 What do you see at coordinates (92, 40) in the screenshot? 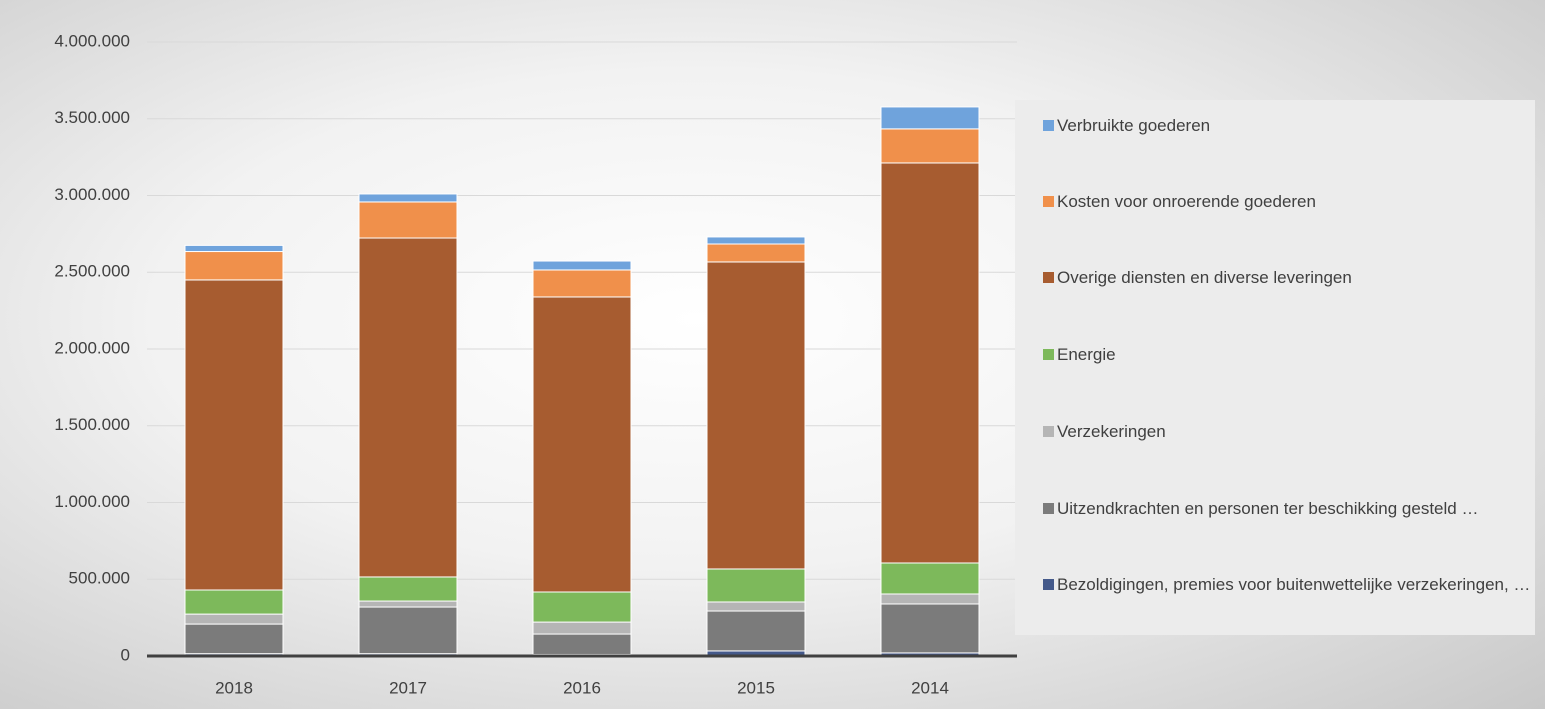
I see `y-tick-label: 4.000.000` at bounding box center [92, 40].